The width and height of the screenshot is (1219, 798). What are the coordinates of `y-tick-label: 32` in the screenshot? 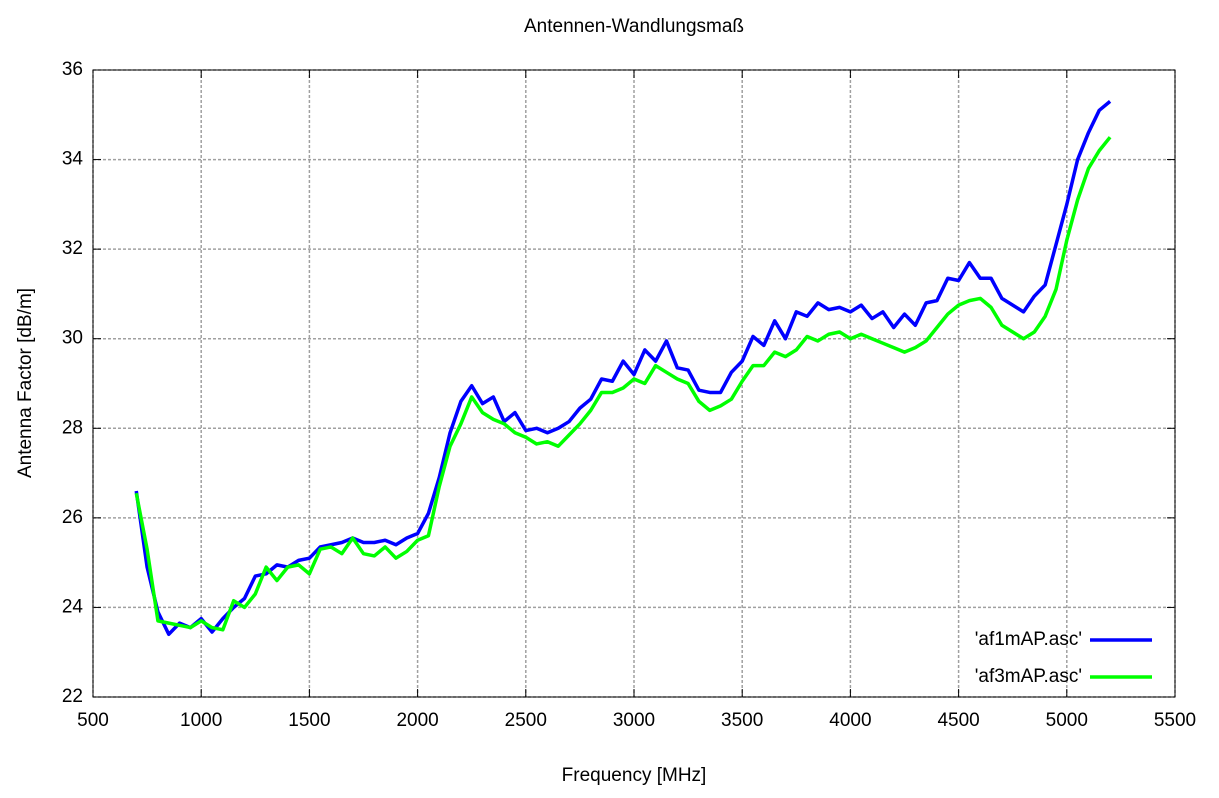 It's located at (72, 248).